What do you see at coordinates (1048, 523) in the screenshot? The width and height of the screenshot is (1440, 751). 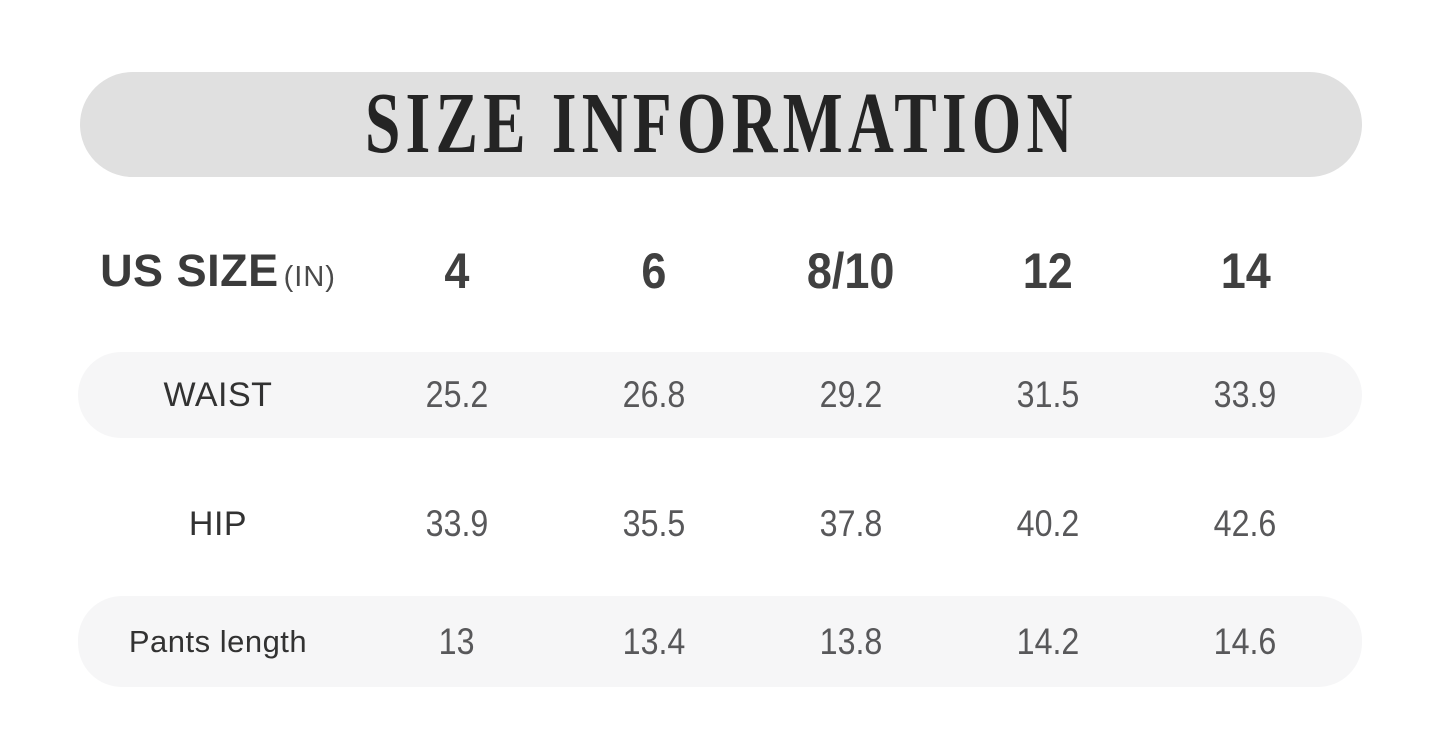 I see `hip-value-cell: 40.2` at bounding box center [1048, 523].